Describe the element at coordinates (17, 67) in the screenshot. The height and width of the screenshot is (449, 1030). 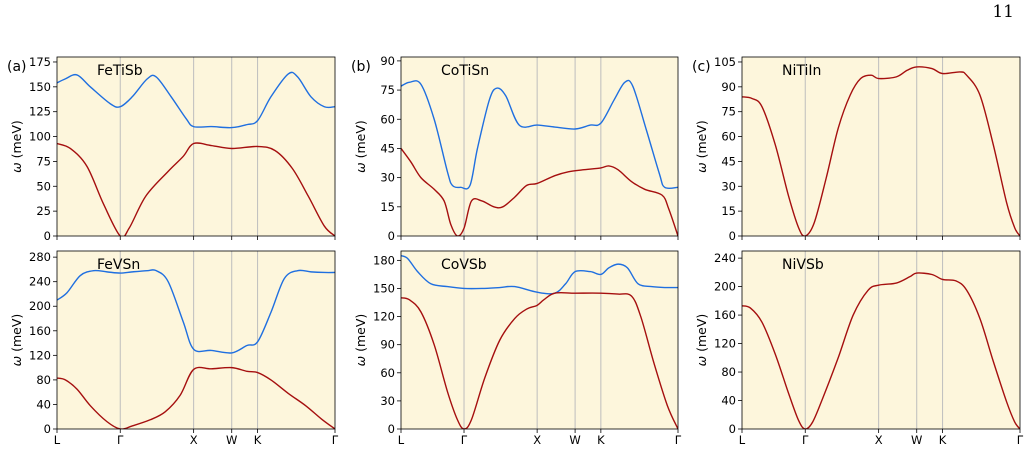
I see `panel-label: (a)` at that location.